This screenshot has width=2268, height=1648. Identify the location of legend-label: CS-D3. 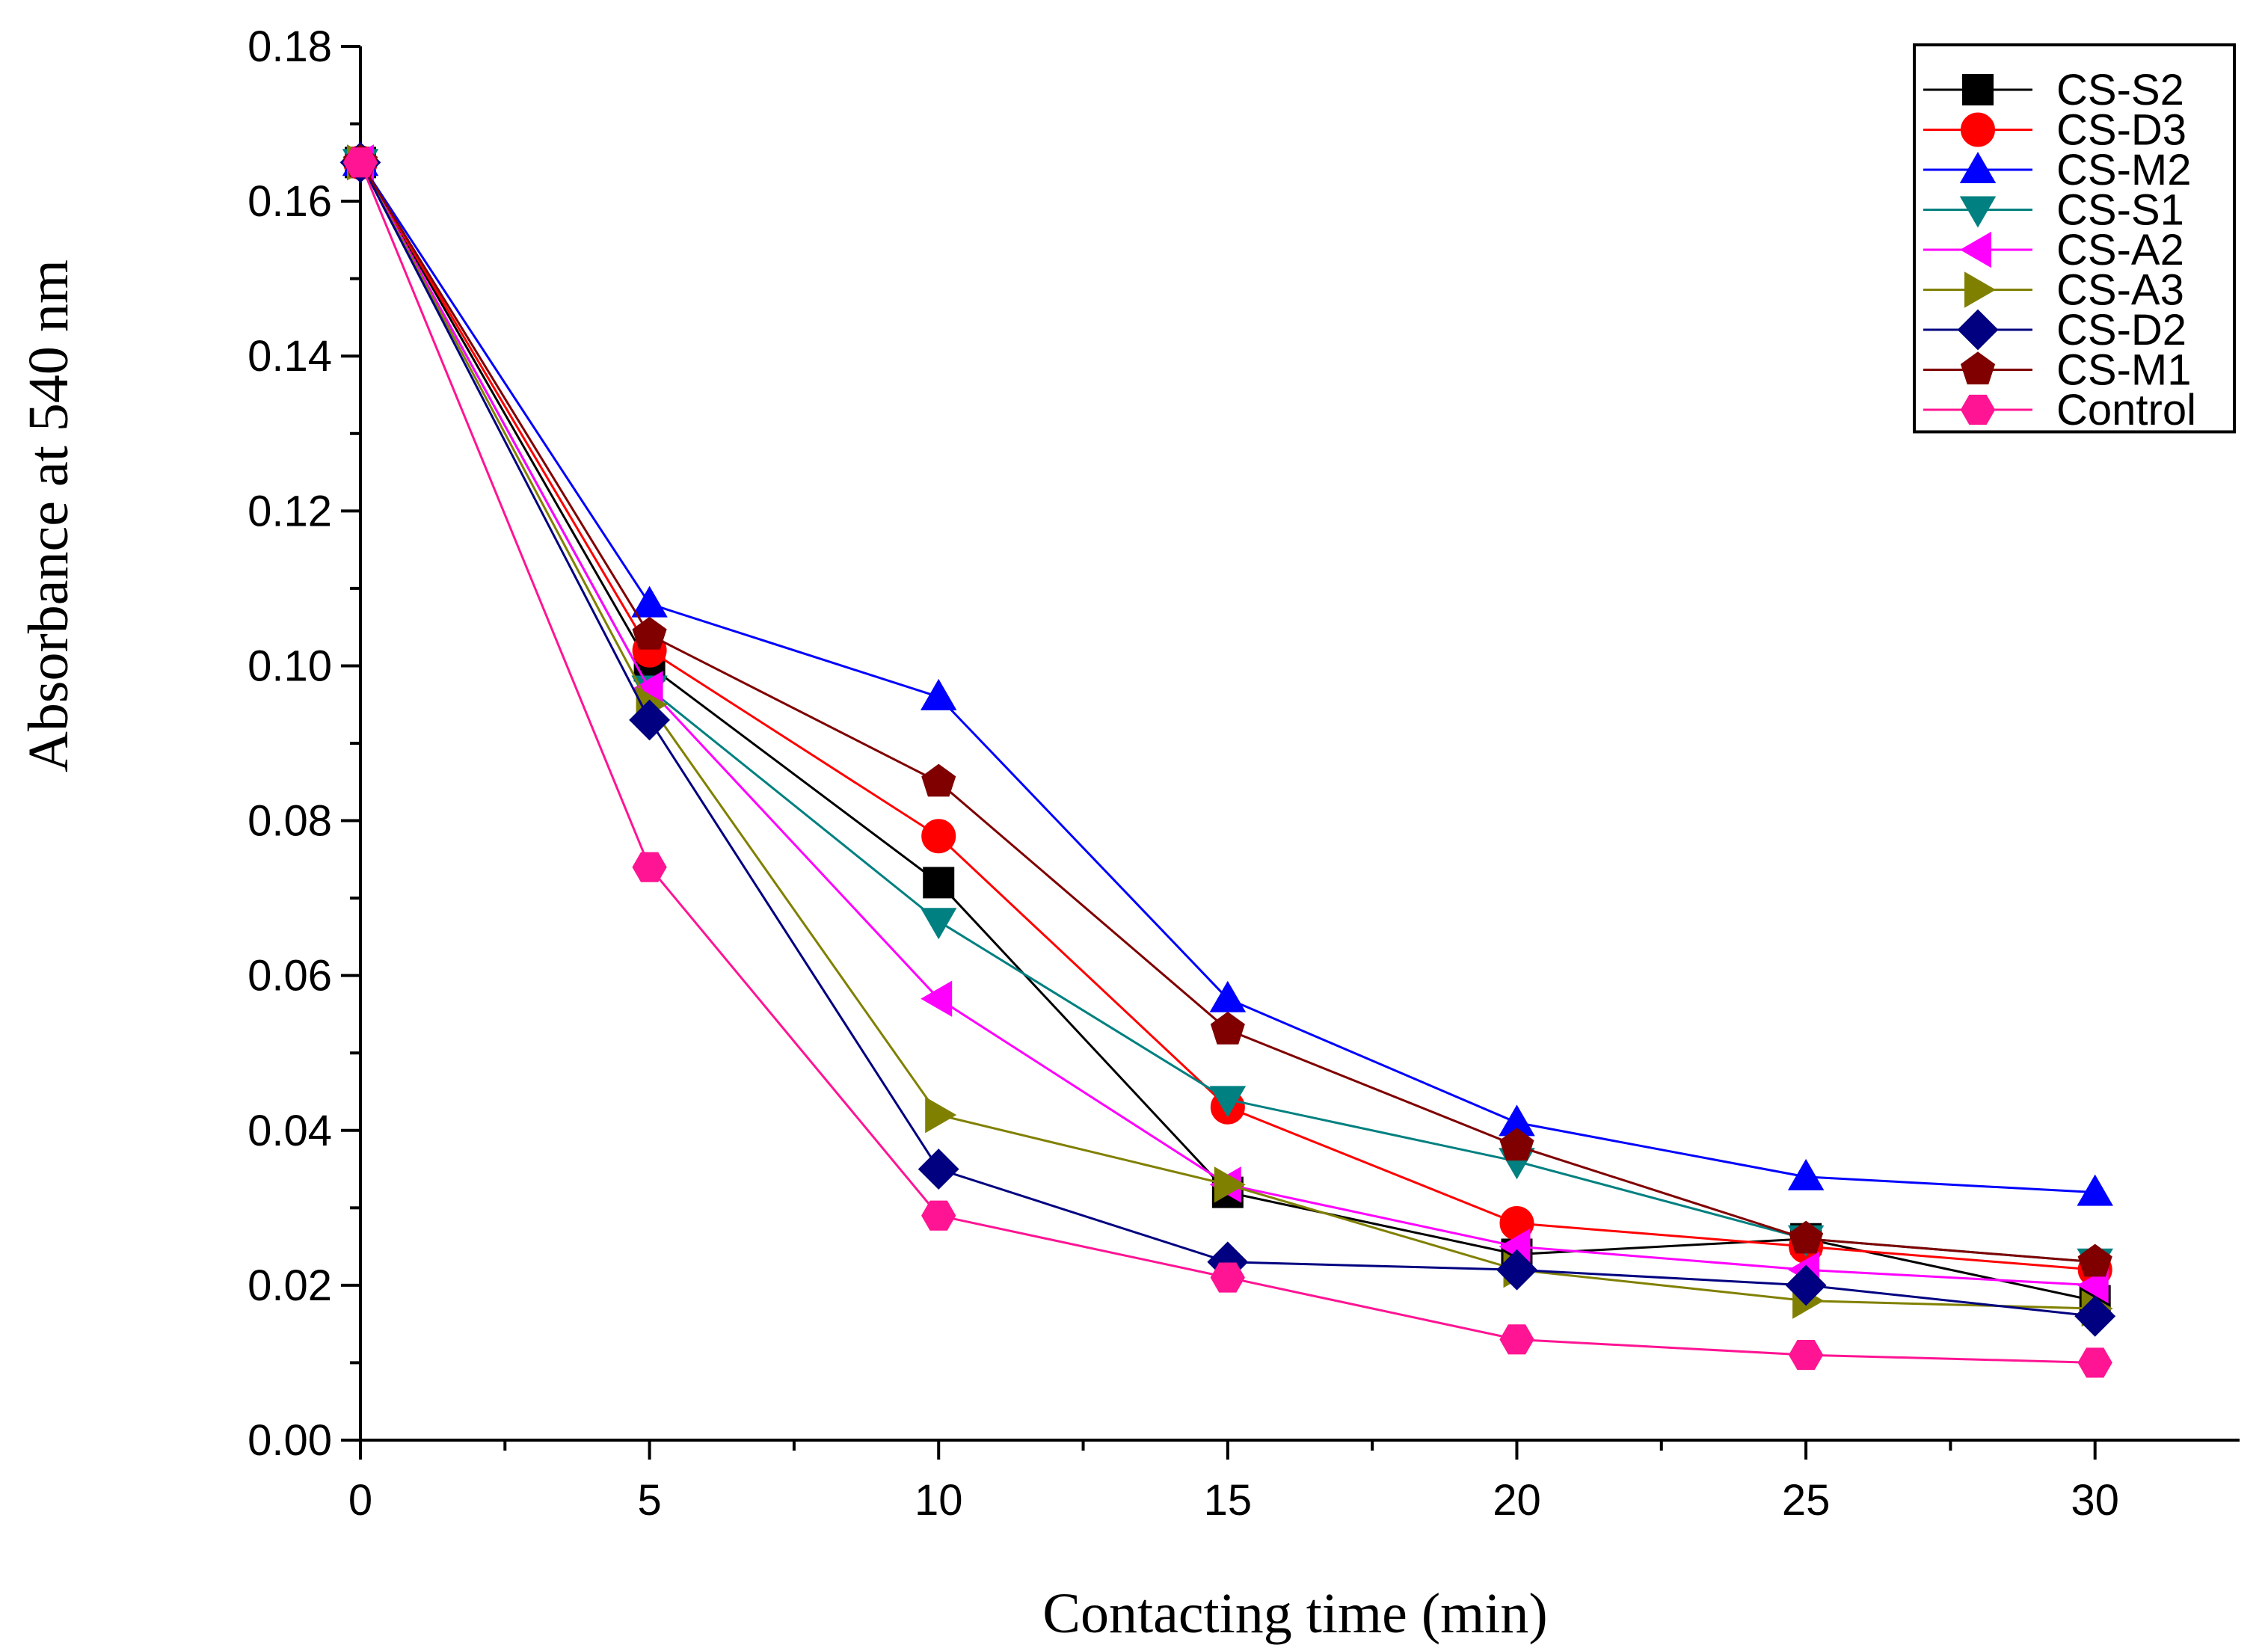
(2121, 130).